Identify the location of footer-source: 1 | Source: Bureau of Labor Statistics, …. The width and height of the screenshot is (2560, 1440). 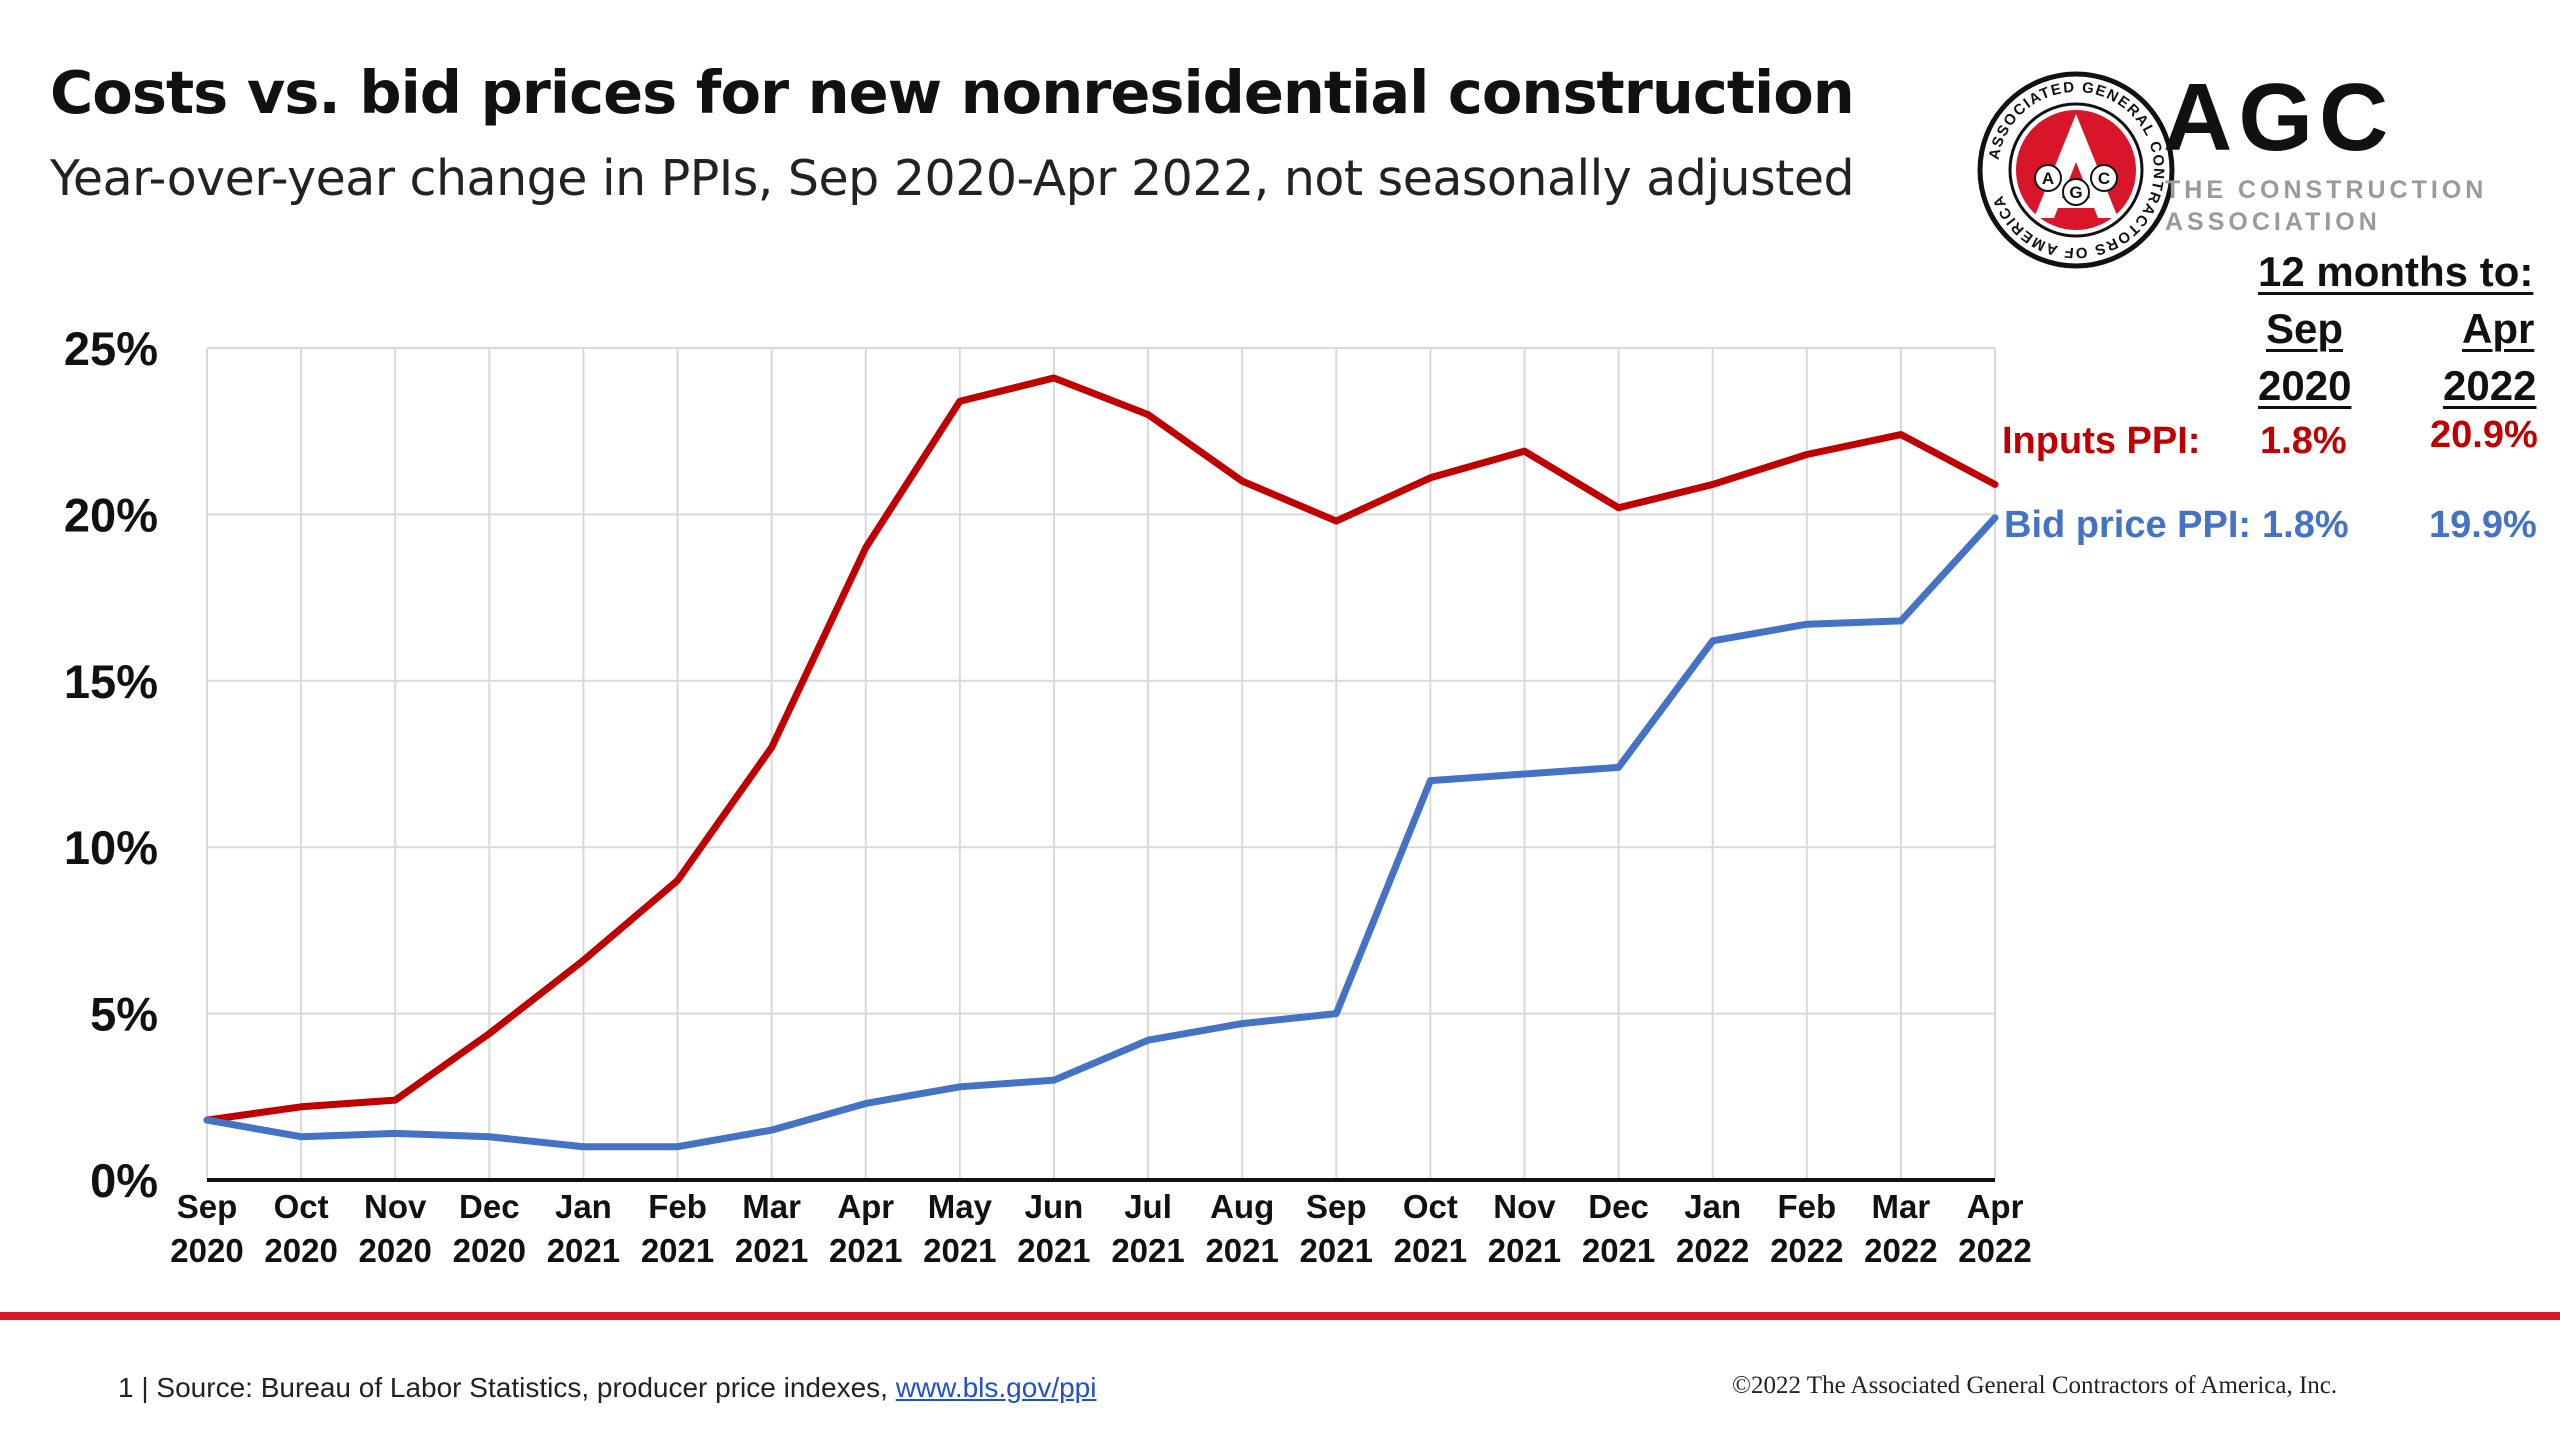
(607, 1388).